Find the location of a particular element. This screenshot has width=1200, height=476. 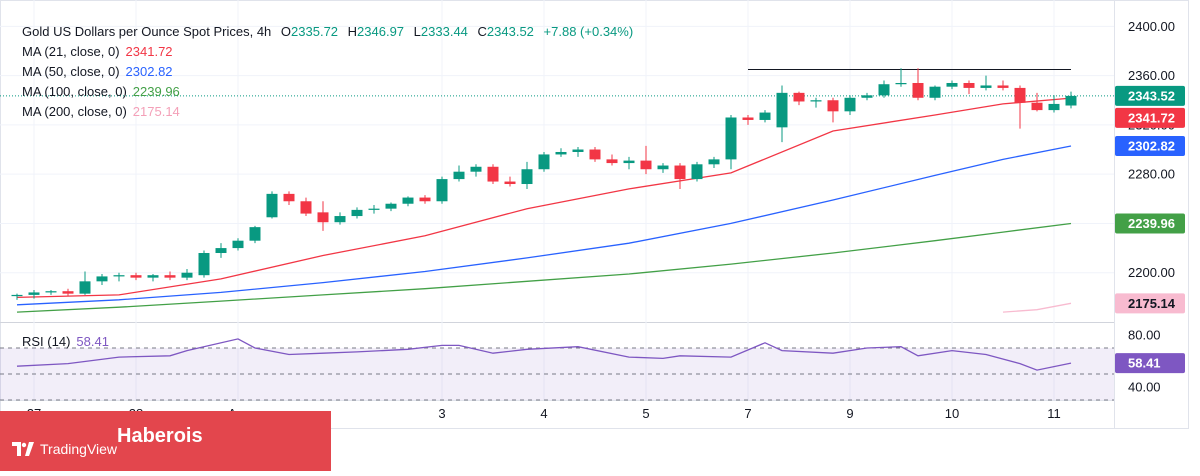

price-tick-label: 2200.00 is located at coordinates (1151, 272).